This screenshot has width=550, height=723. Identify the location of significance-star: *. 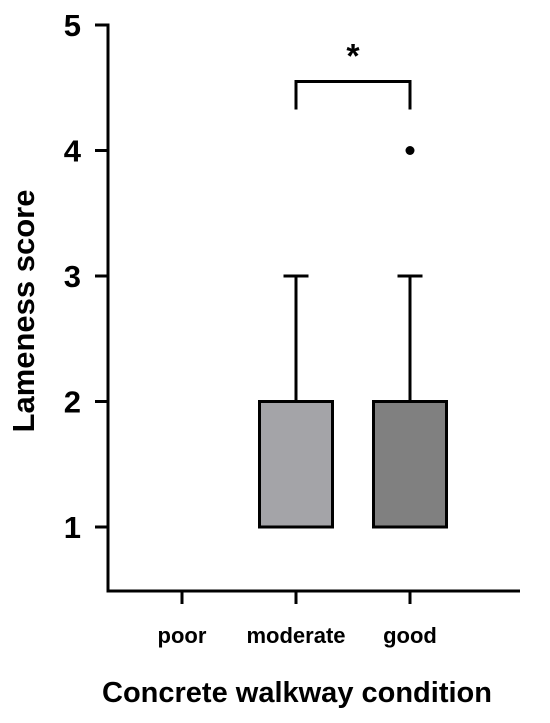
(353, 56).